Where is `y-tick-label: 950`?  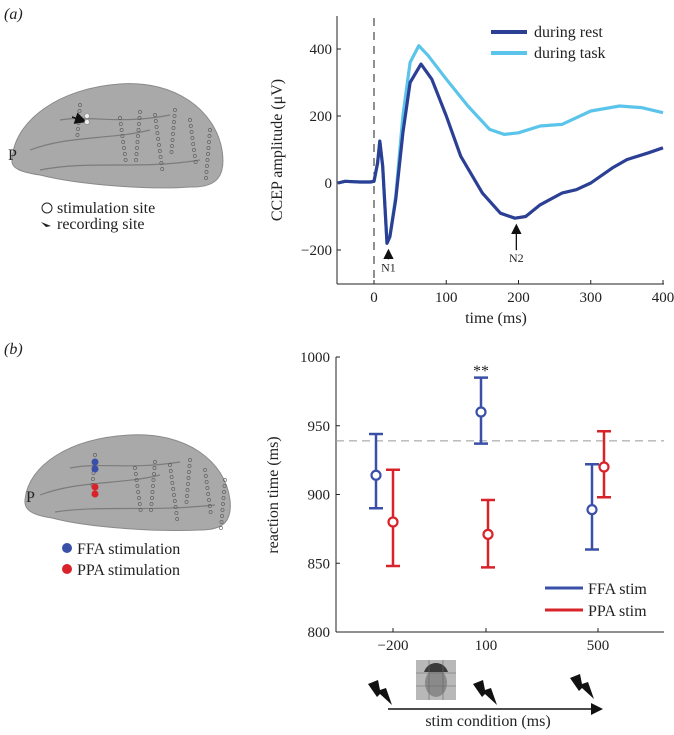
y-tick-label: 950 is located at coordinates (319, 427).